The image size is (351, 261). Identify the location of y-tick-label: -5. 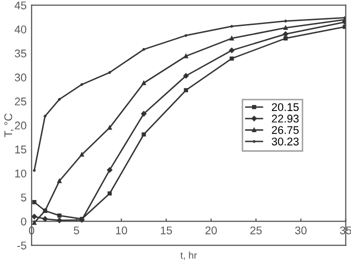
(21, 246).